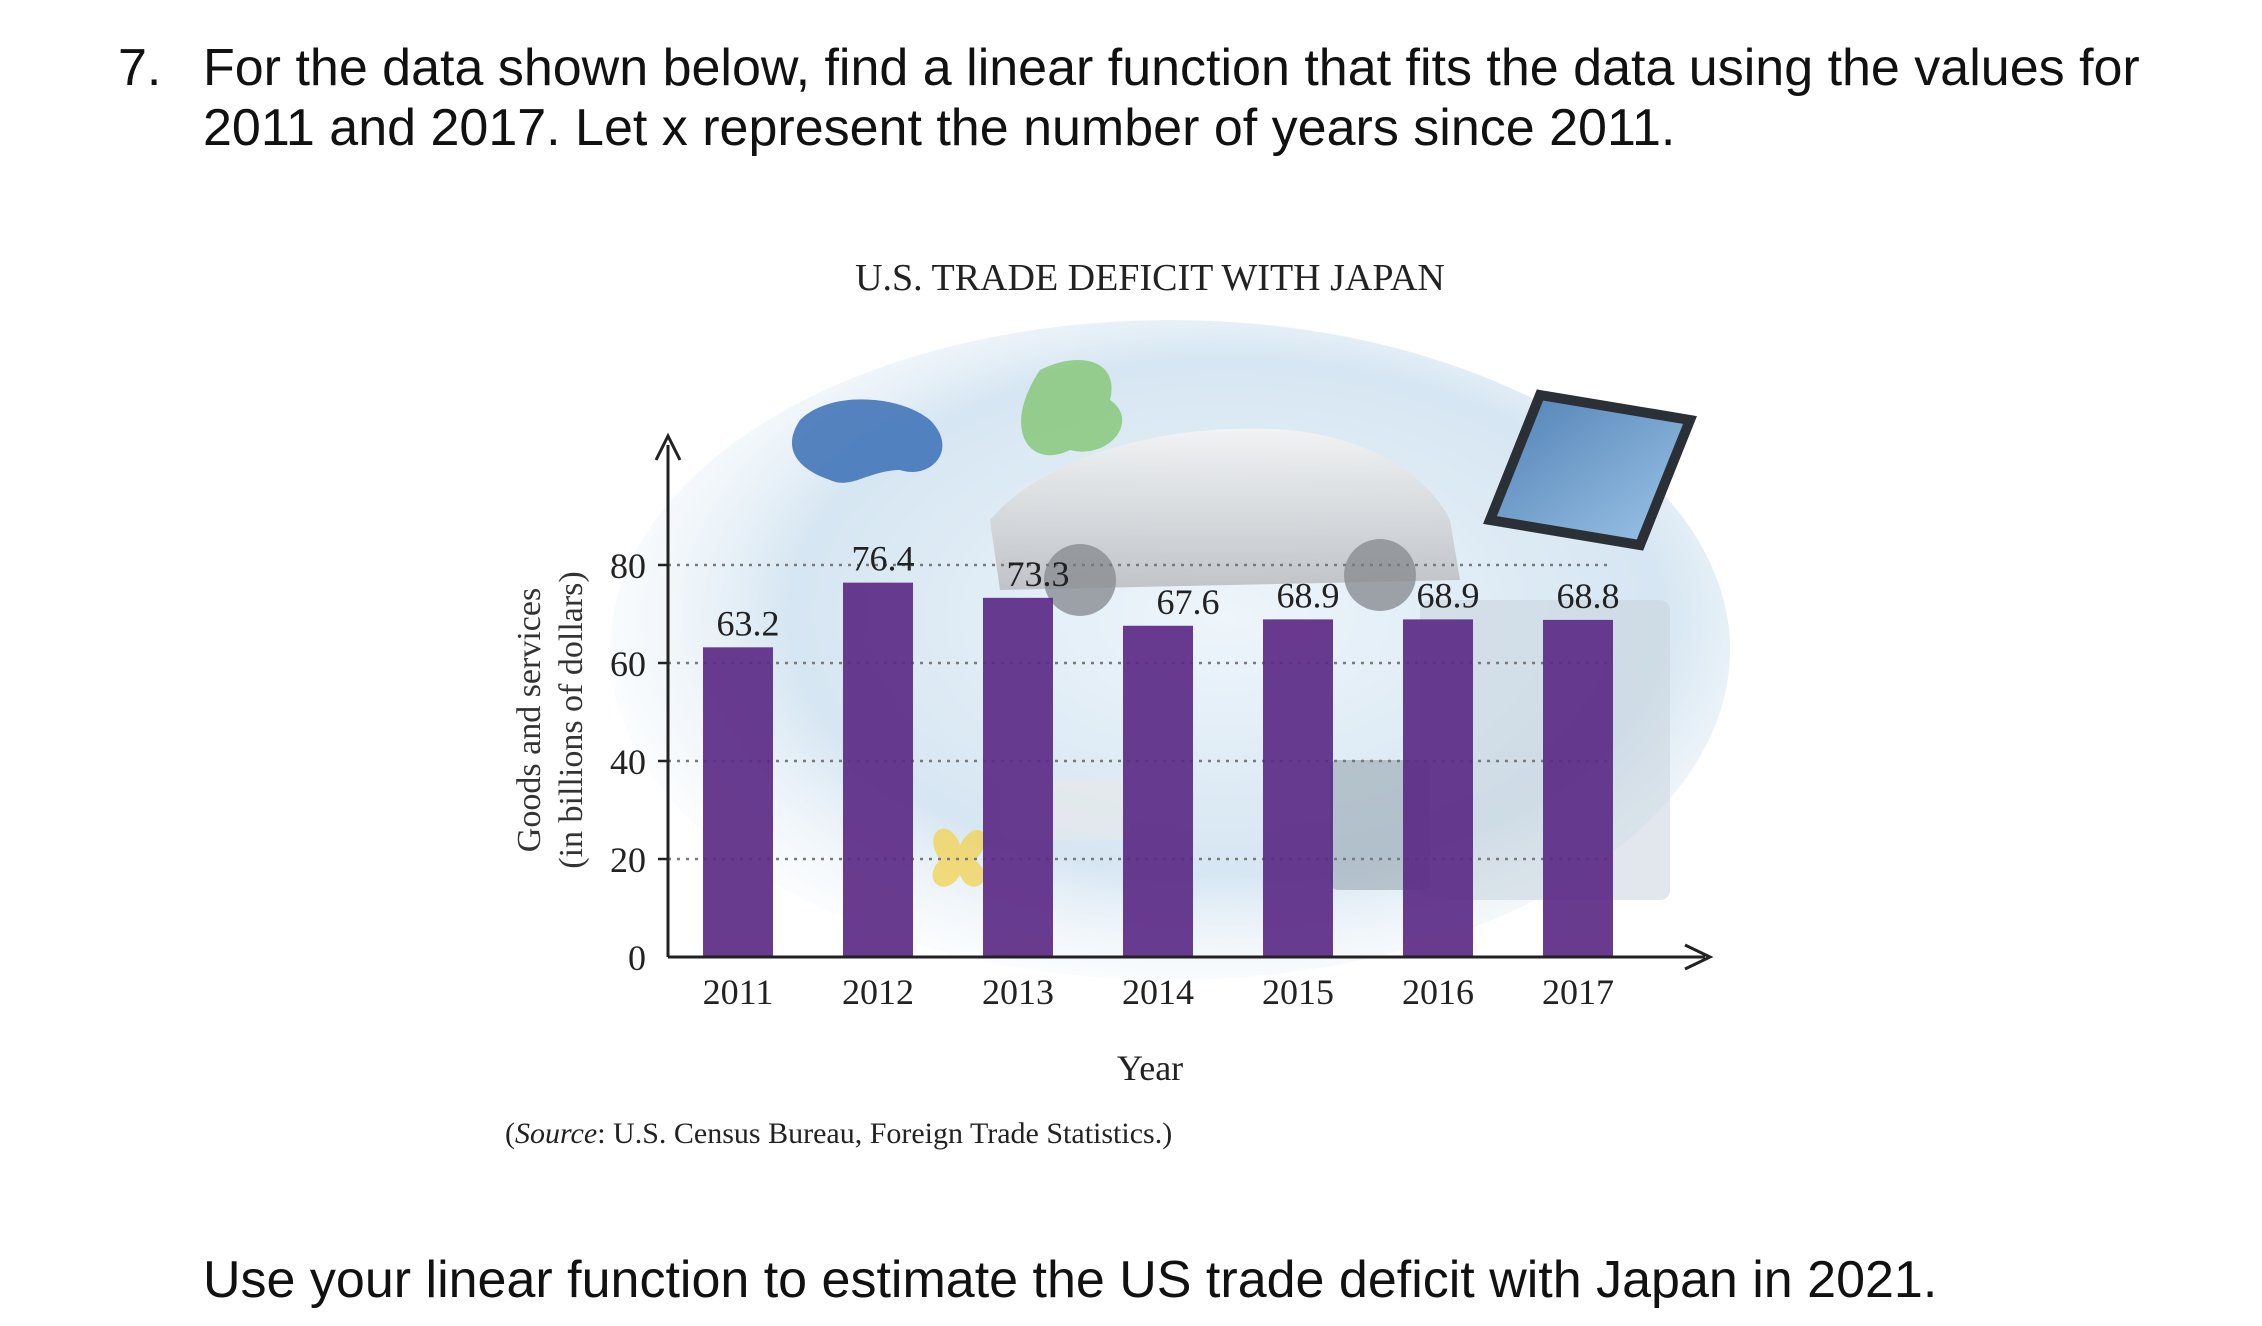 The height and width of the screenshot is (1326, 2262). What do you see at coordinates (556, 1133) in the screenshot?
I see `source-italic: Source` at bounding box center [556, 1133].